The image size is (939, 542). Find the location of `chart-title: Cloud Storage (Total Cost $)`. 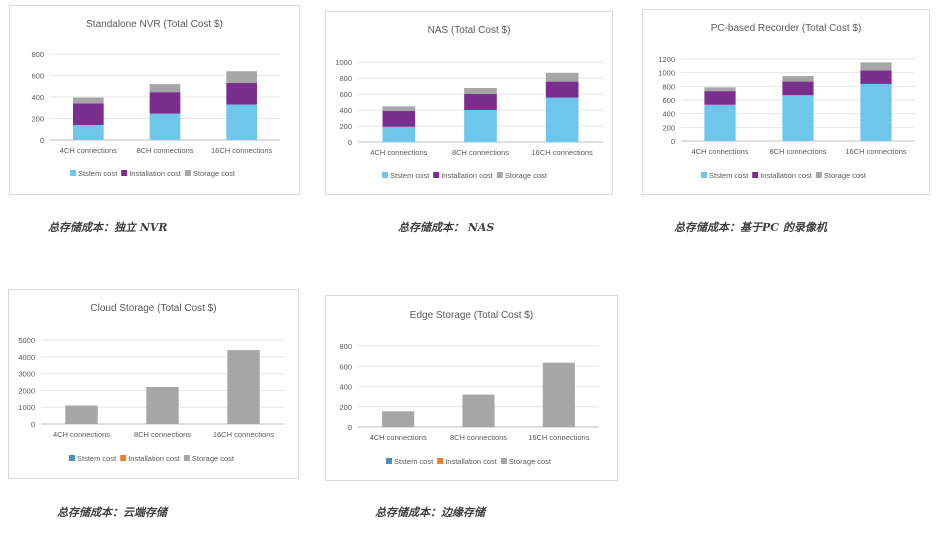

chart-title: Cloud Storage (Total Cost $) is located at coordinates (153, 308).